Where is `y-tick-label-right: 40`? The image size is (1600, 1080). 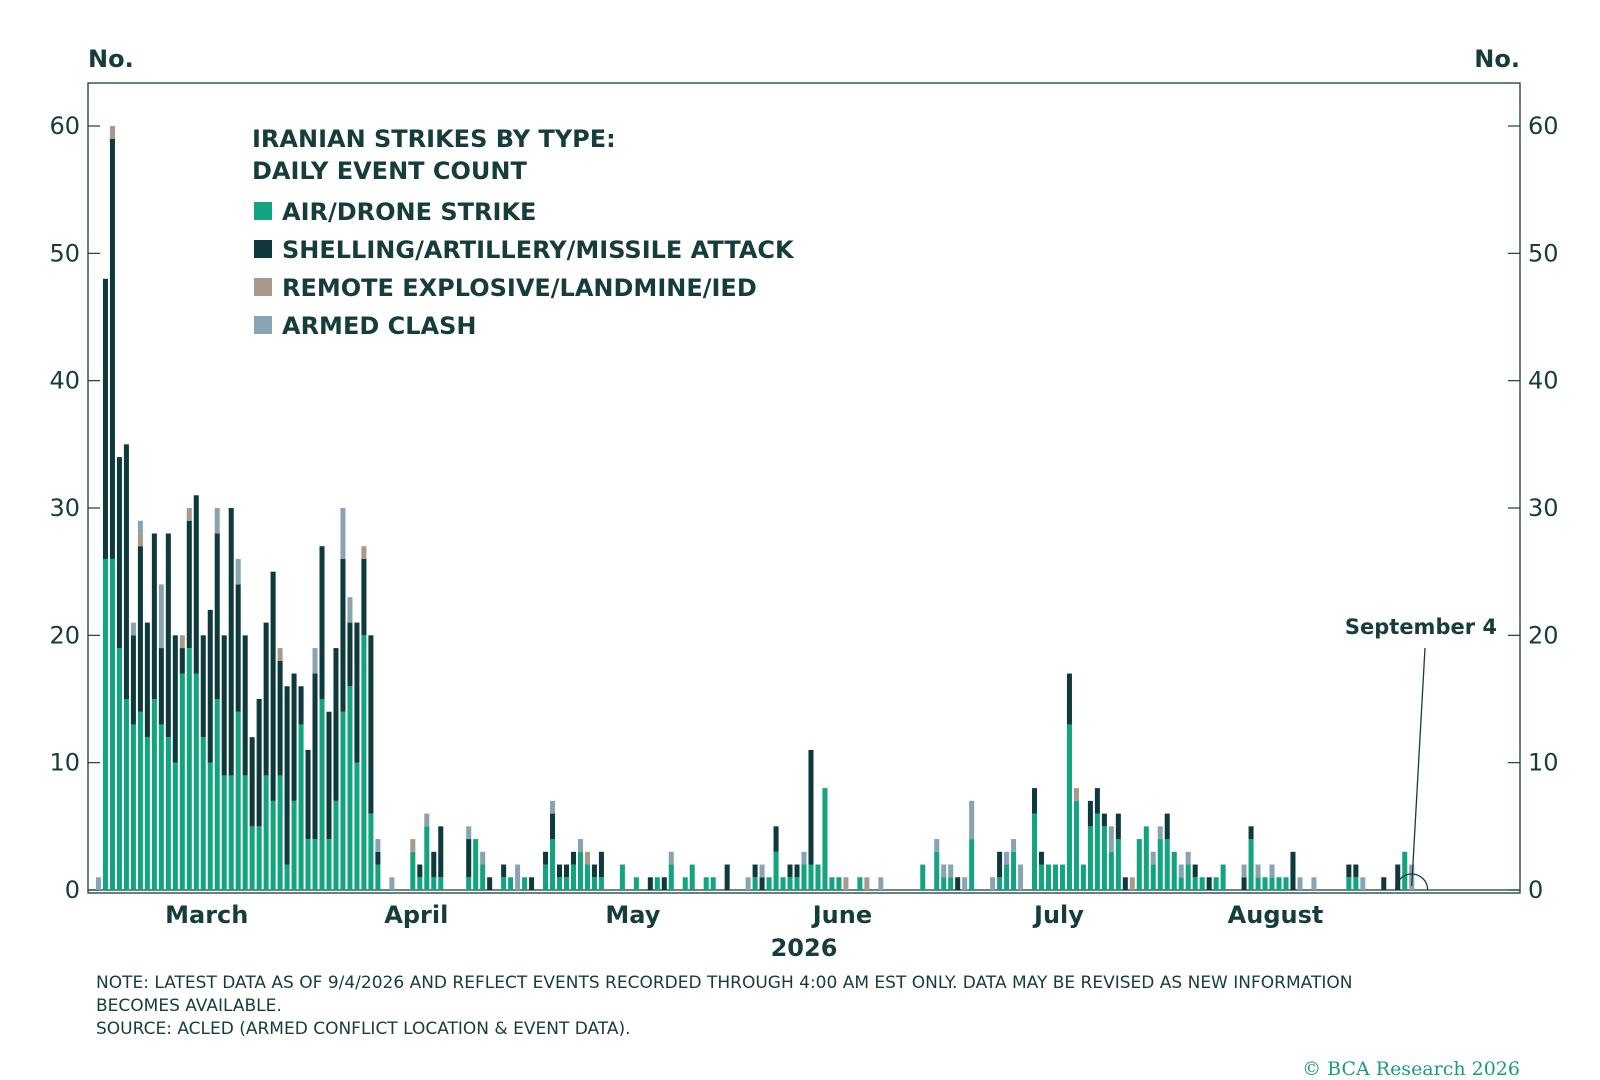 y-tick-label-right: 40 is located at coordinates (1543, 381).